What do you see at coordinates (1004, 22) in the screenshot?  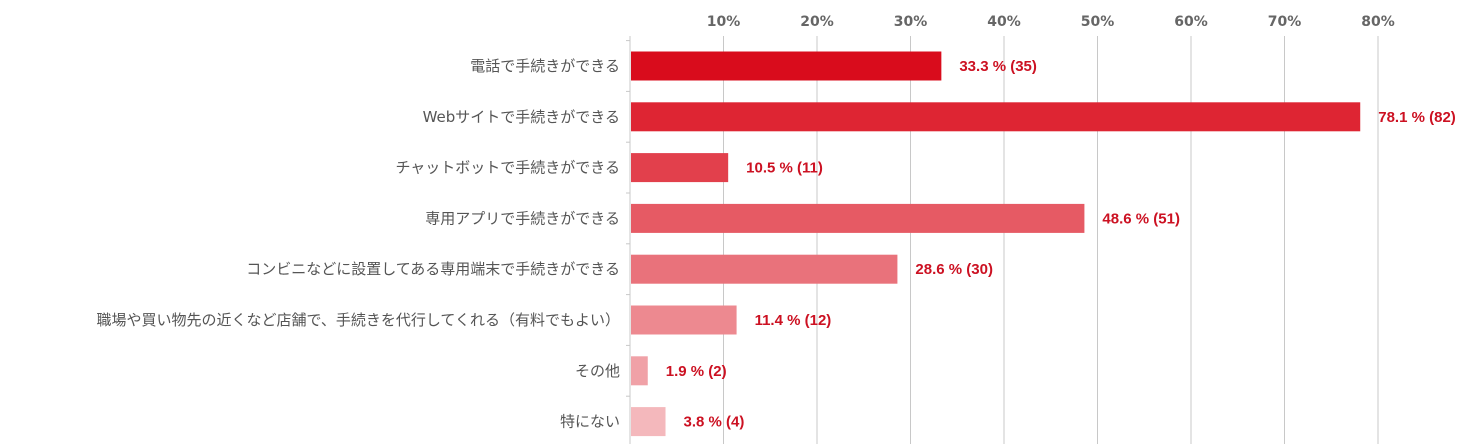 I see `x-tick-label: 40%` at bounding box center [1004, 22].